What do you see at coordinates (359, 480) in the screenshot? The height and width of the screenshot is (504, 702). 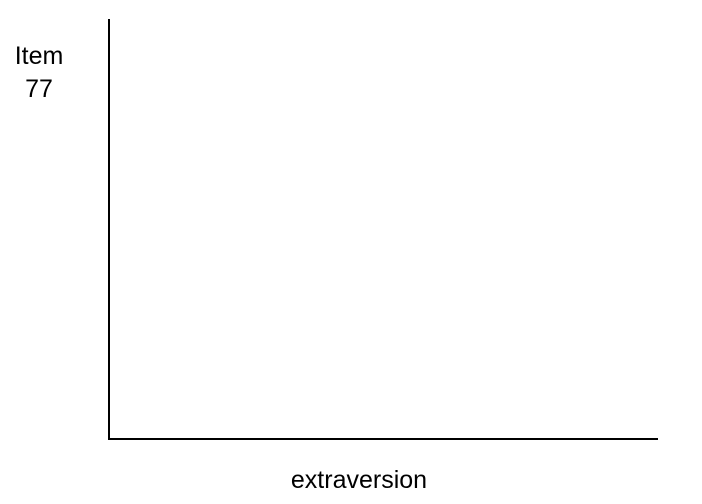 I see `x-axis-label: extraversion` at bounding box center [359, 480].